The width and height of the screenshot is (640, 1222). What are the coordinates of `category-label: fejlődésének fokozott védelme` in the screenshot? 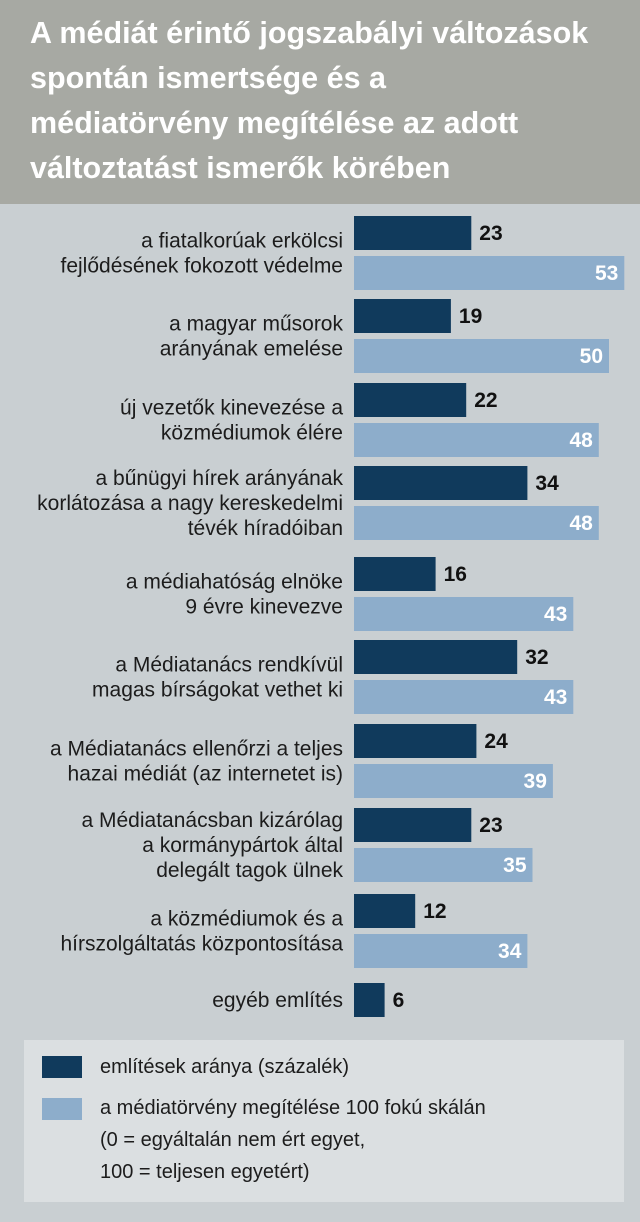 It's located at (201, 266).